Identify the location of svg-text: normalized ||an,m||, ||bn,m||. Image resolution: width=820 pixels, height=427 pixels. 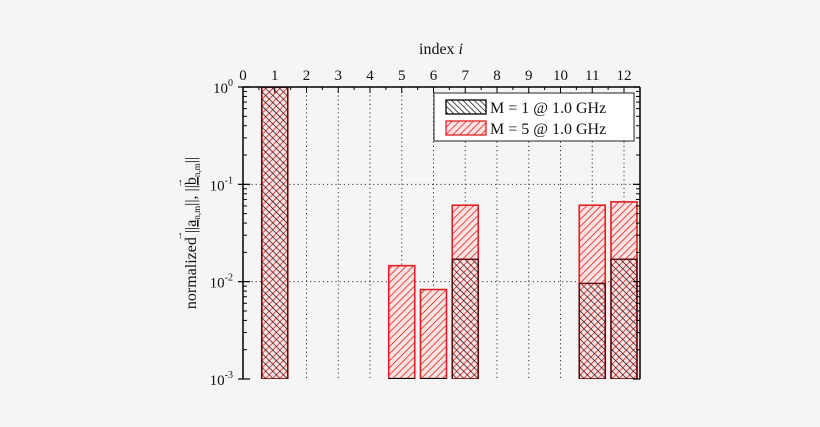
(192, 233).